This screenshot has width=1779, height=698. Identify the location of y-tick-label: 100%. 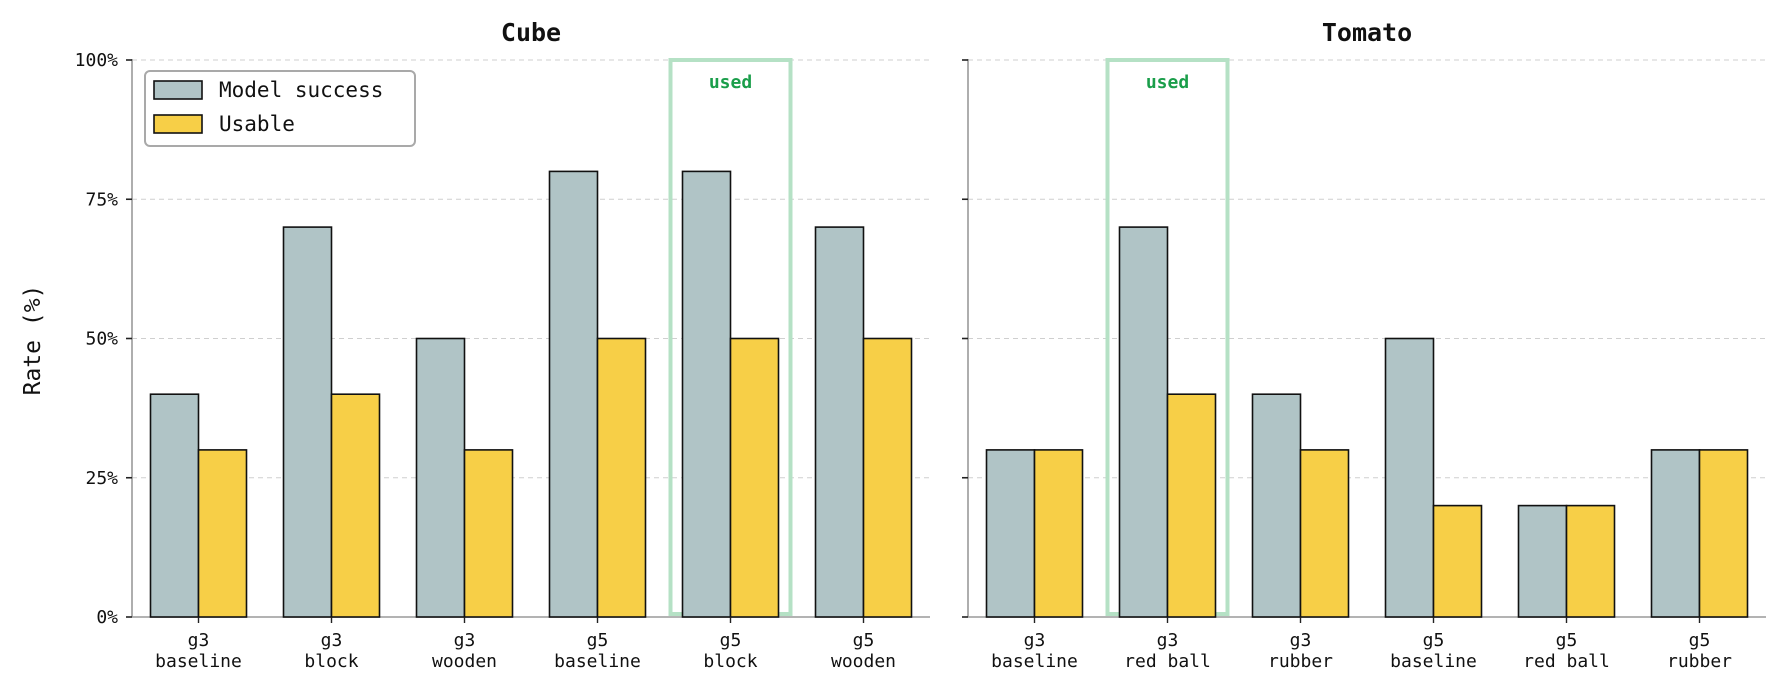
(97, 60).